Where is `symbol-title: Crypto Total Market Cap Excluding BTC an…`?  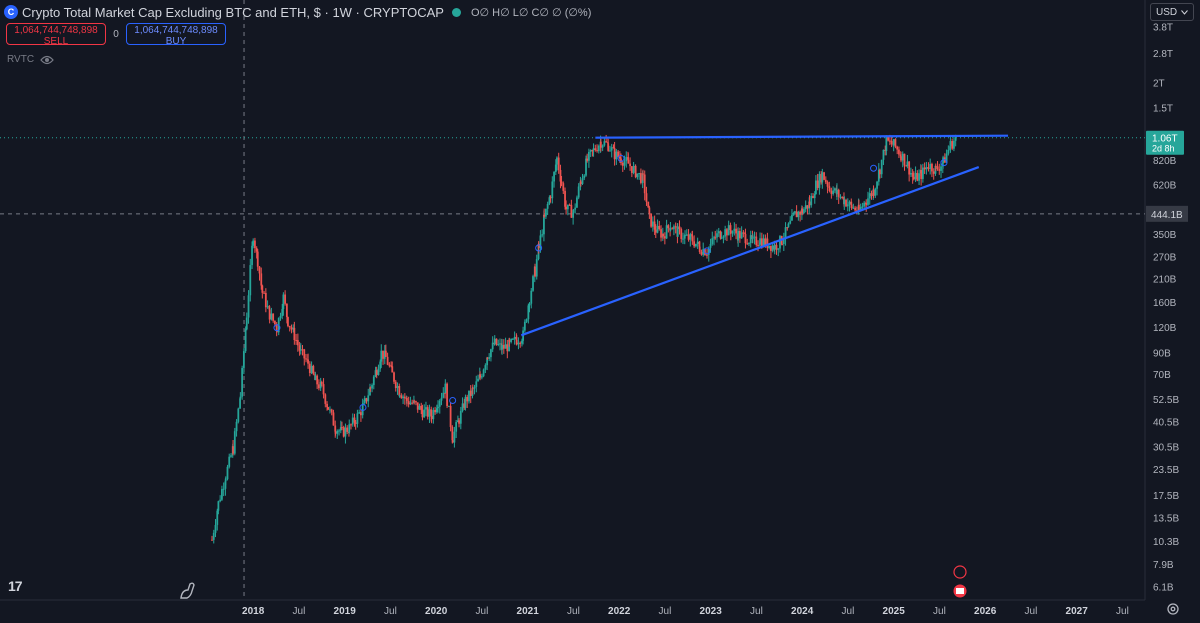
symbol-title: Crypto Total Market Cap Excluding BTC an… is located at coordinates (233, 12).